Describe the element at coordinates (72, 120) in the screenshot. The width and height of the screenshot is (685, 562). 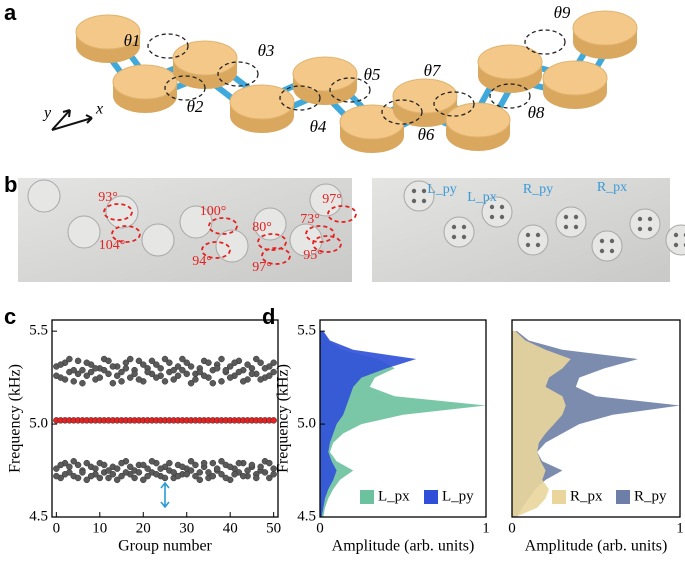
I see `axis-arrows` at that location.